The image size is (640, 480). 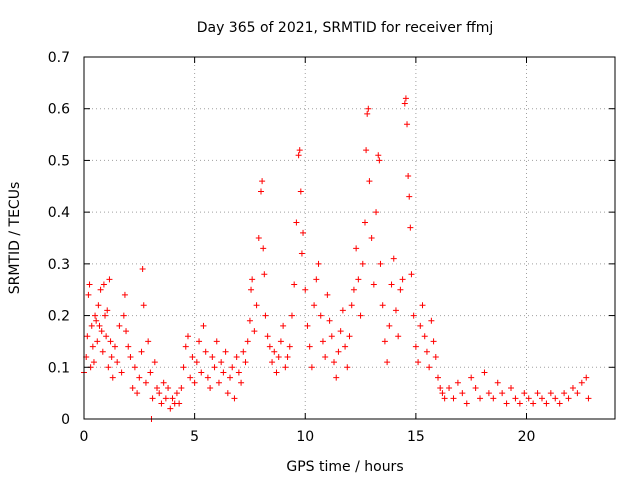 What do you see at coordinates (416, 437) in the screenshot?
I see `x-tick-label: 15` at bounding box center [416, 437].